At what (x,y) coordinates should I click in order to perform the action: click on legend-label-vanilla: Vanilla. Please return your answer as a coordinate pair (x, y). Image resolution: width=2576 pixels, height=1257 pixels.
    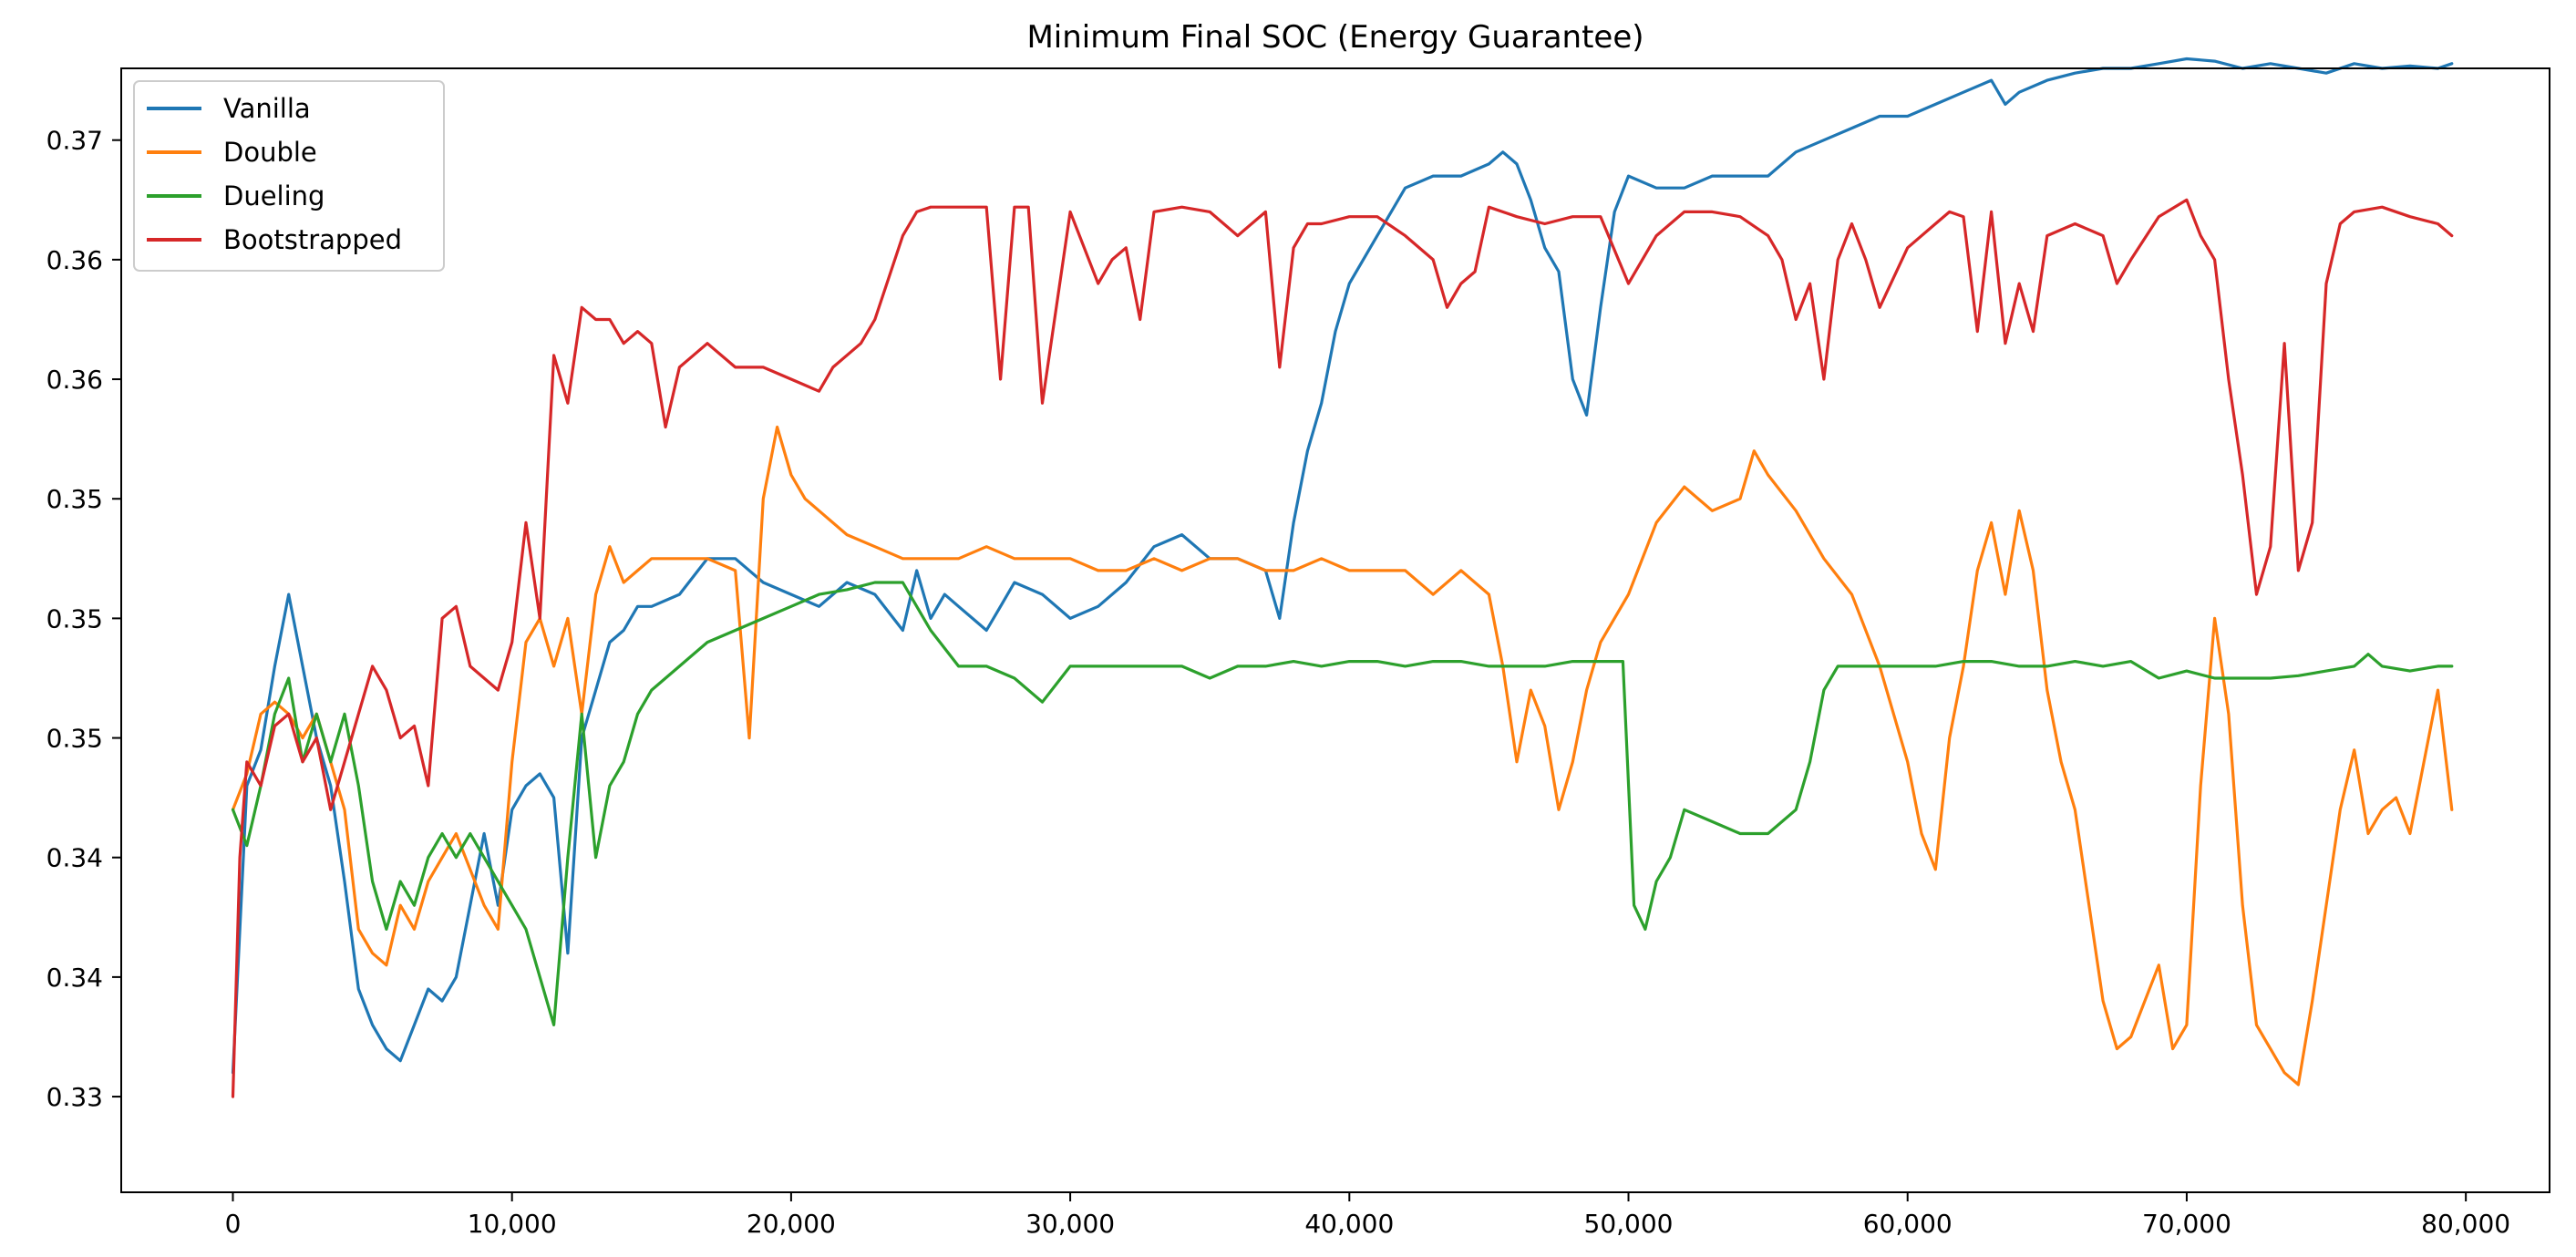
    Looking at the image, I should click on (267, 108).